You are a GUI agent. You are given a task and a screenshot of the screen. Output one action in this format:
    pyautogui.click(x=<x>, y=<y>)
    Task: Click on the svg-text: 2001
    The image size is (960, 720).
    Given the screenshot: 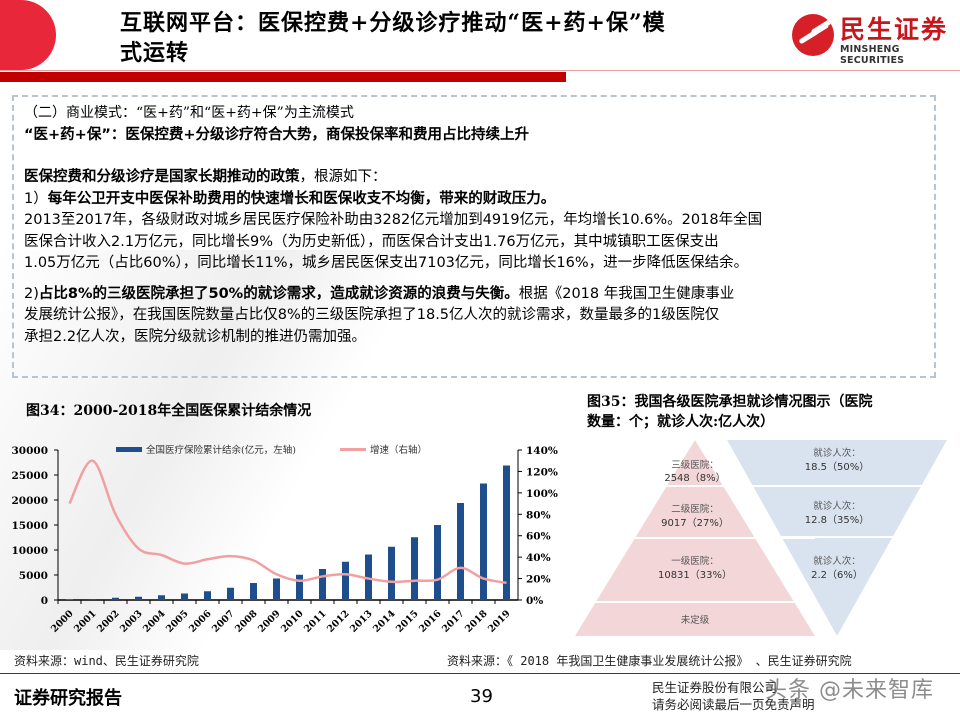 What is the action you would take?
    pyautogui.click(x=85, y=621)
    